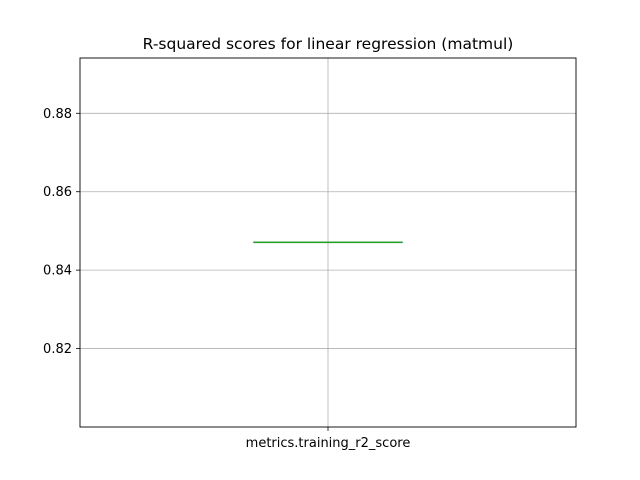 This screenshot has width=640, height=480. Describe the element at coordinates (57, 349) in the screenshot. I see `y-tick-label: 0.82` at that location.